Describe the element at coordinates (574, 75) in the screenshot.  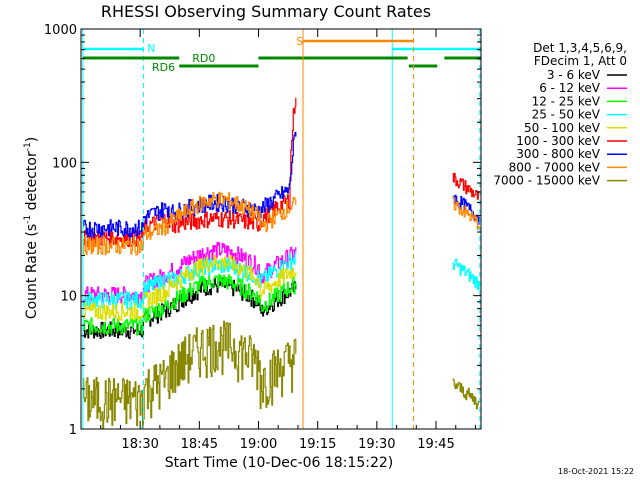
I see `legend-label: 3 - 6 keV` at that location.